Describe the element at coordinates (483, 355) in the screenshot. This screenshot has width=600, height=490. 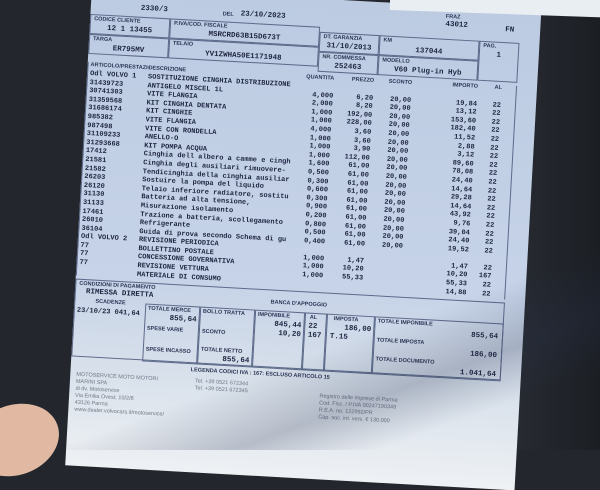
I see `total-tax: 186,00` at that location.